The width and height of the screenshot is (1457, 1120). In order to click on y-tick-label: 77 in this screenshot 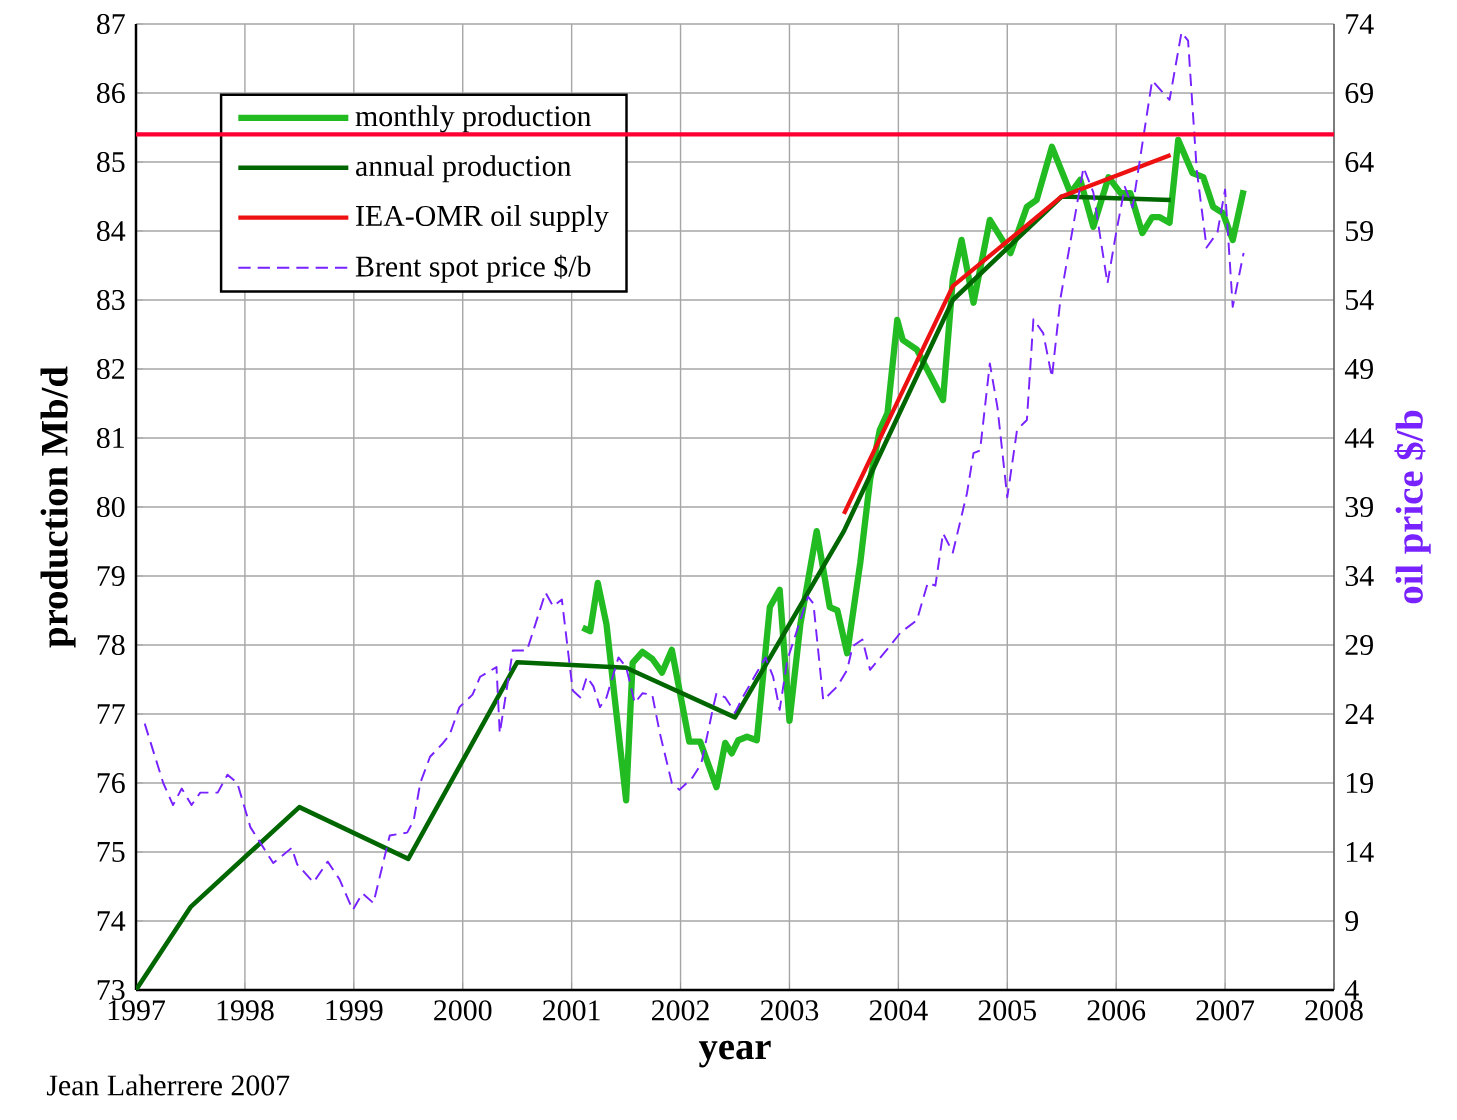, I will do `click(111, 714)`.